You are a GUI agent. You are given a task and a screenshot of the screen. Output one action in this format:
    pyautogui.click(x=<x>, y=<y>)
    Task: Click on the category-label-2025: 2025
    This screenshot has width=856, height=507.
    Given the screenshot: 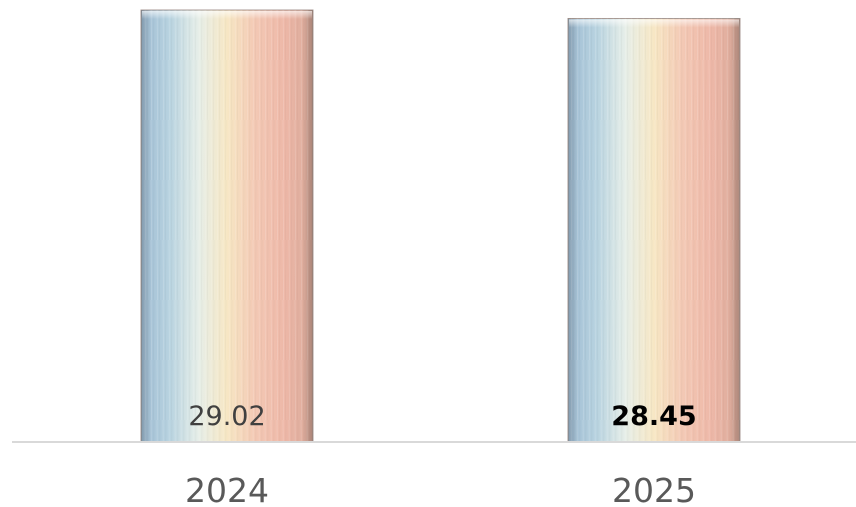 What is the action you would take?
    pyautogui.click(x=654, y=489)
    